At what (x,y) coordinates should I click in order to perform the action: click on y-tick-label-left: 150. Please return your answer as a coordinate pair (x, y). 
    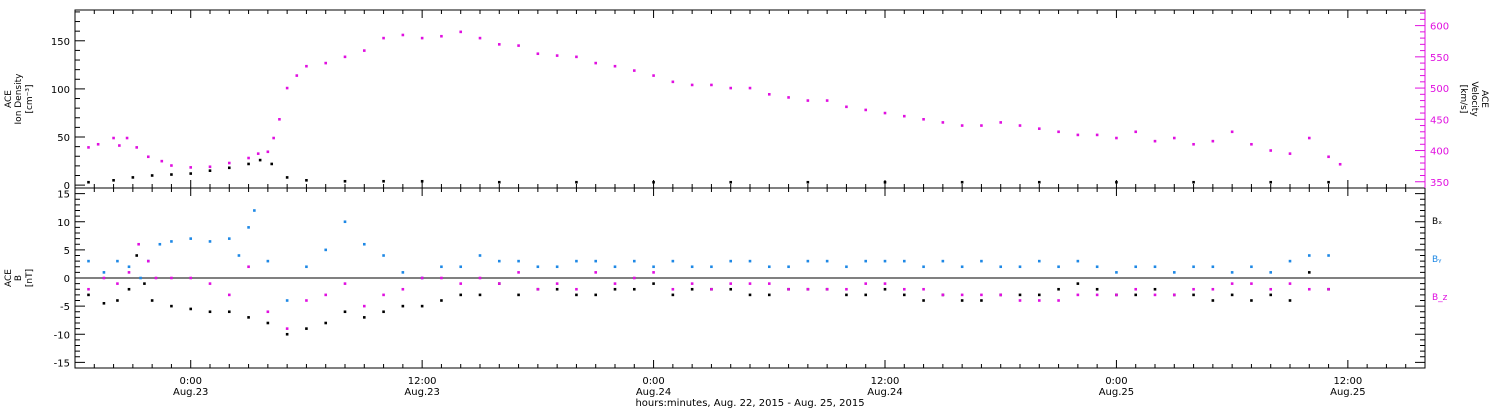
    Looking at the image, I should click on (60, 42).